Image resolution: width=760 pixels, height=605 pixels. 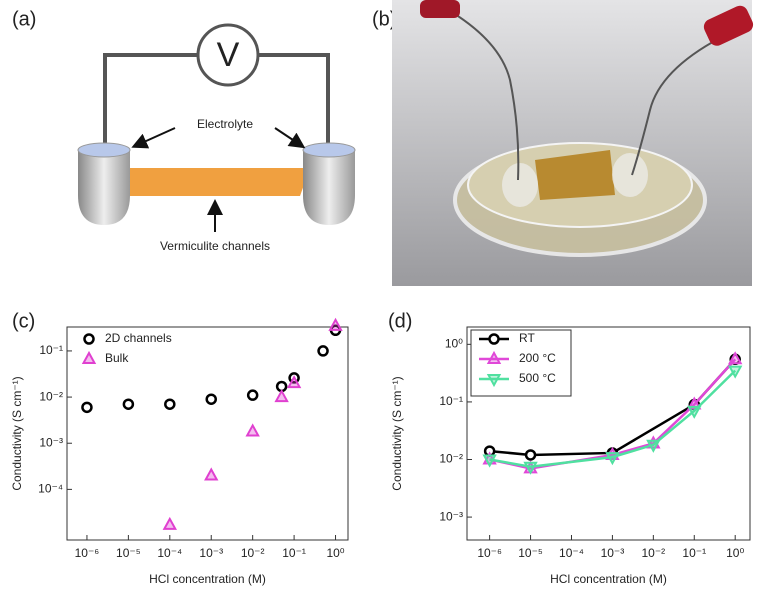 What do you see at coordinates (138, 338) in the screenshot?
I see `legend-label: 2D channels` at bounding box center [138, 338].